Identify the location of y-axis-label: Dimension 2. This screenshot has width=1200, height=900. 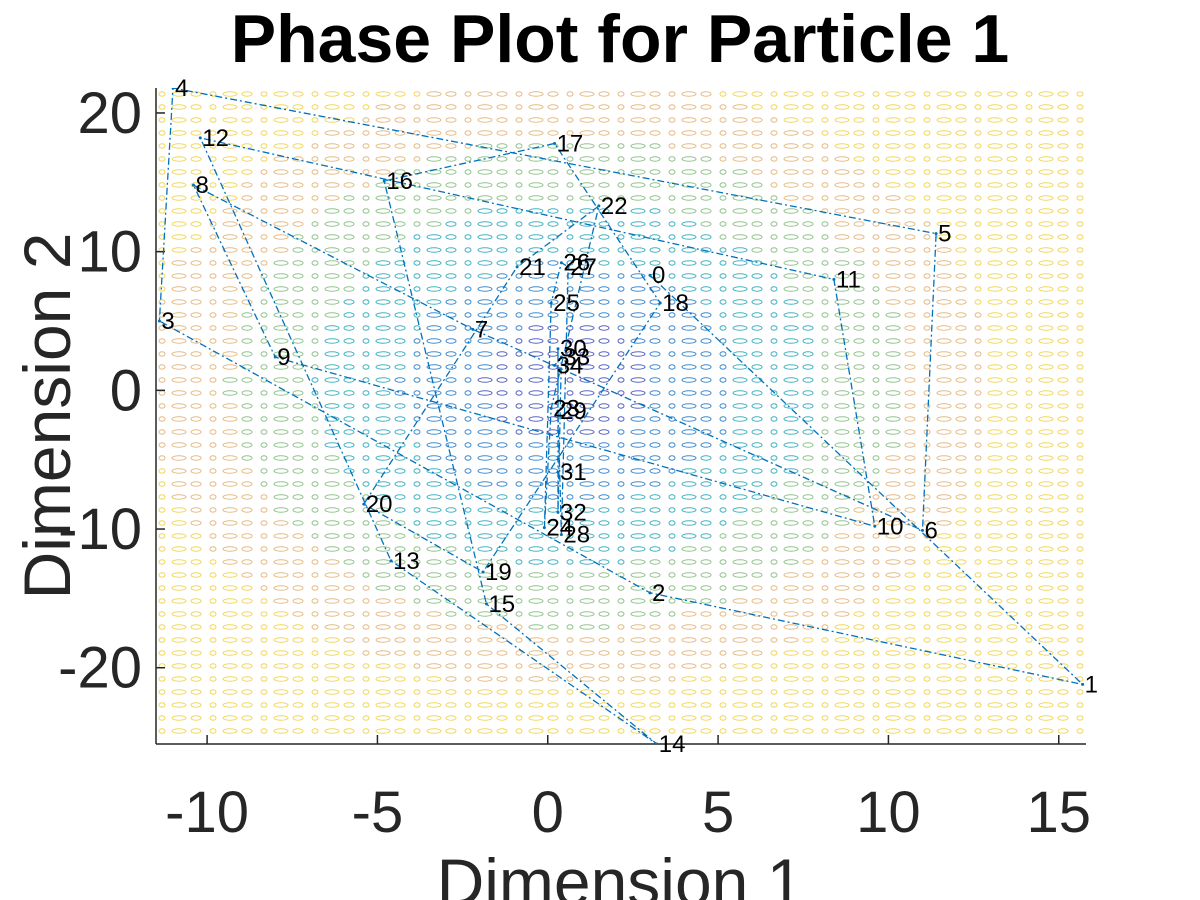
(47, 416).